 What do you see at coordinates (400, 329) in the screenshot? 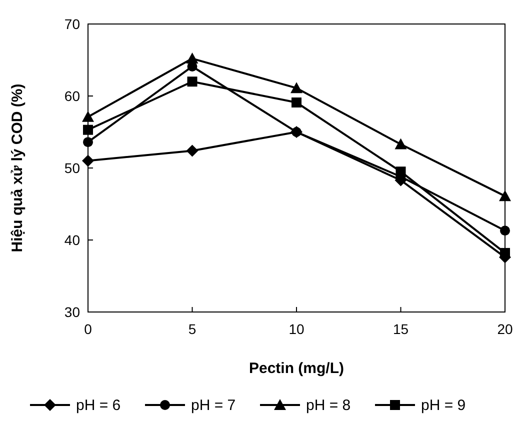
I see `x-tick-label: 15` at bounding box center [400, 329].